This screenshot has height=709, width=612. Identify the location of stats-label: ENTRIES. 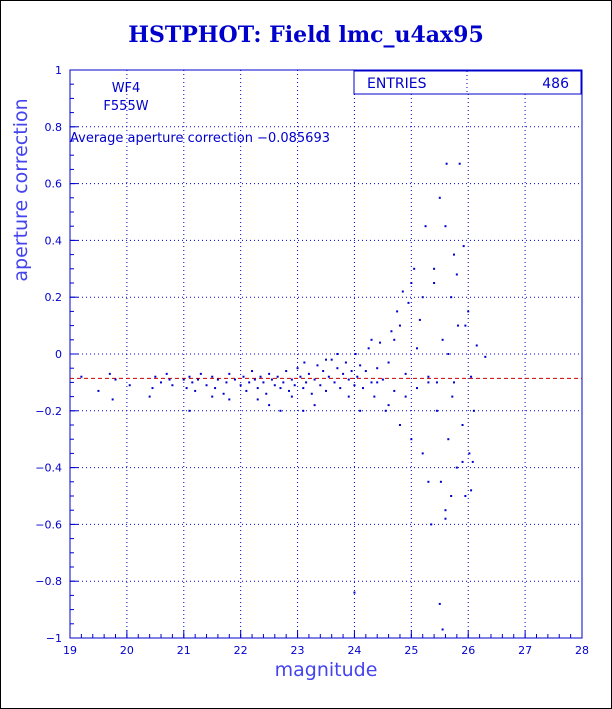
(397, 84).